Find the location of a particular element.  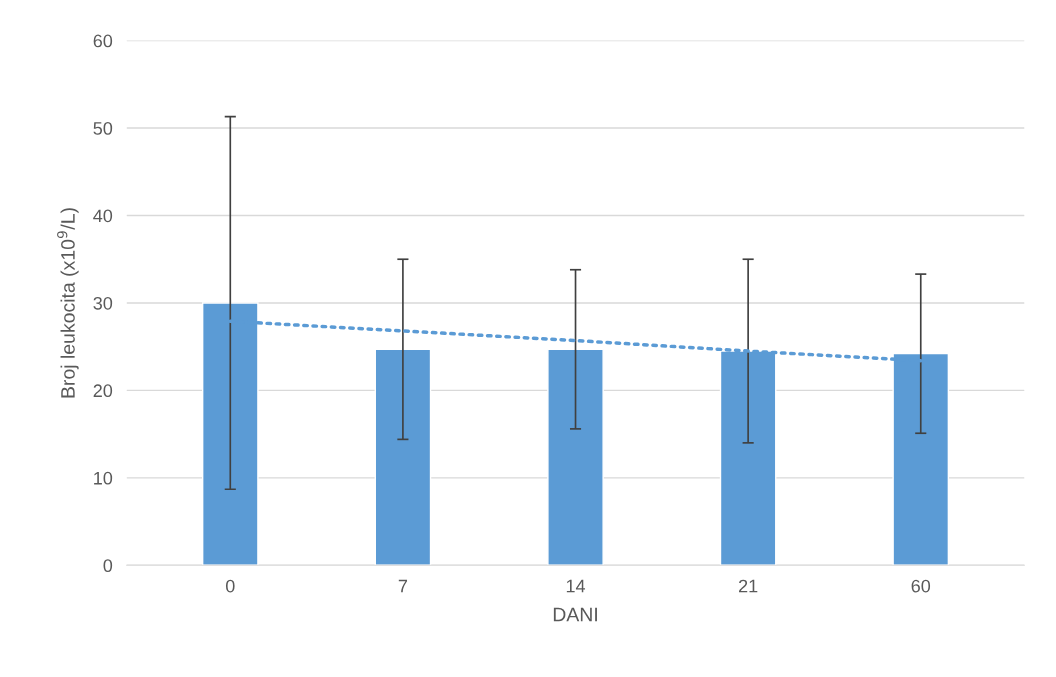

y-tick-label: 30 is located at coordinates (103, 303).